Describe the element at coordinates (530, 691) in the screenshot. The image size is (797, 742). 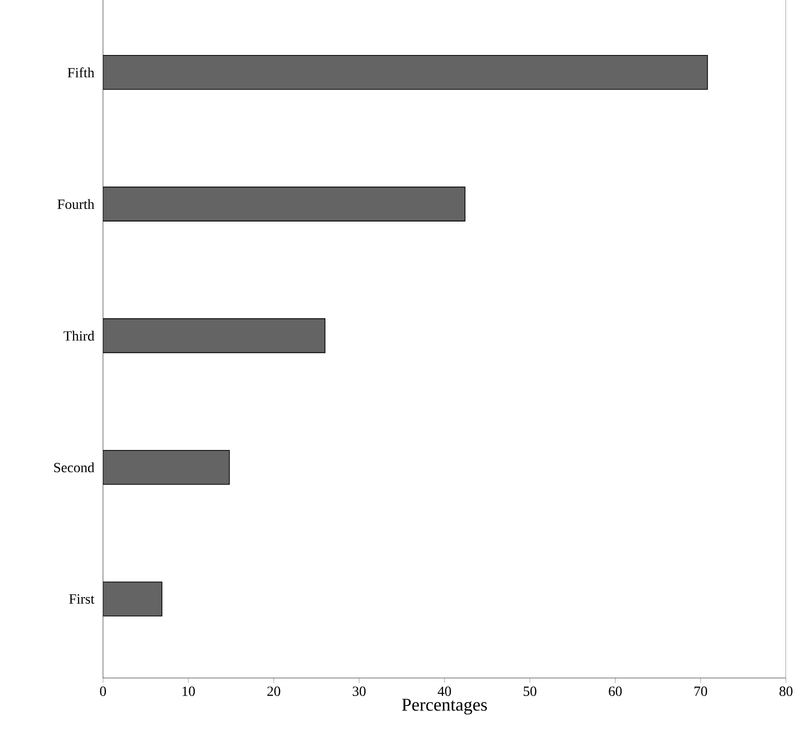
I see `x-tick-label: 50` at that location.